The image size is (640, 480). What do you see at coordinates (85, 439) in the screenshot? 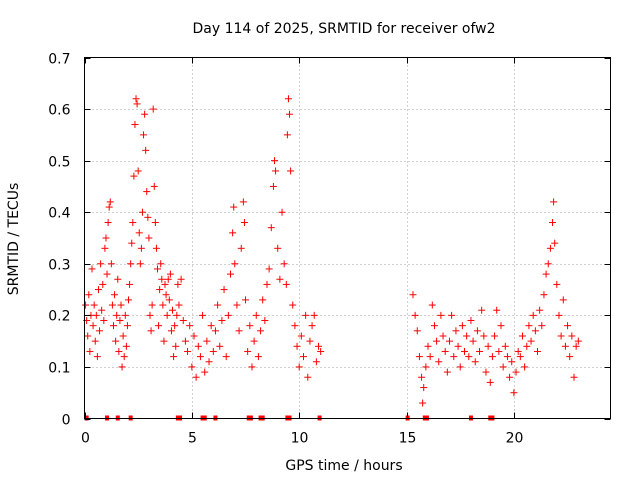
I see `x-tick-label: 0` at bounding box center [85, 439].